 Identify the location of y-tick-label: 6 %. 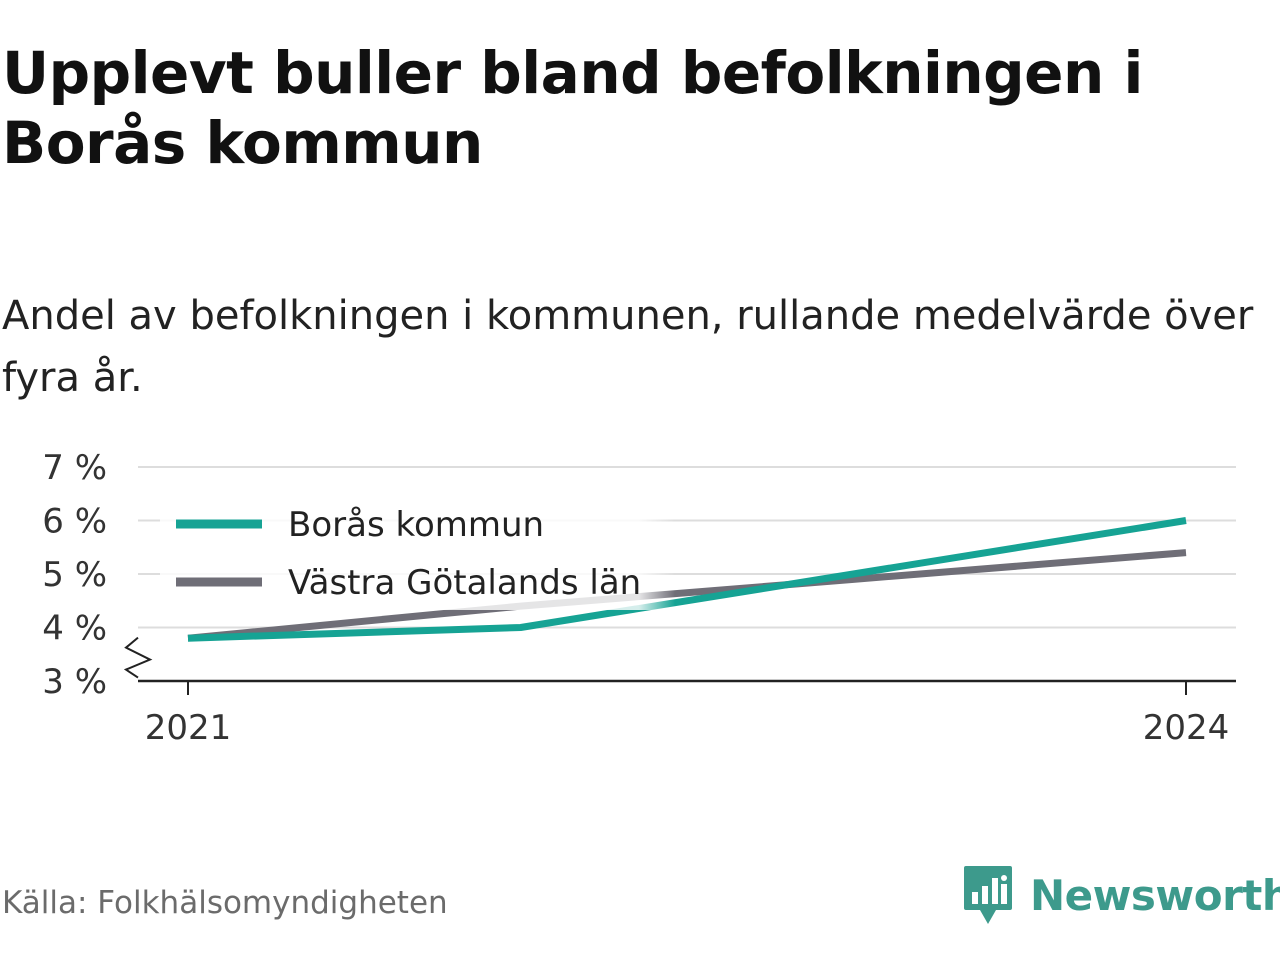
(74, 522).